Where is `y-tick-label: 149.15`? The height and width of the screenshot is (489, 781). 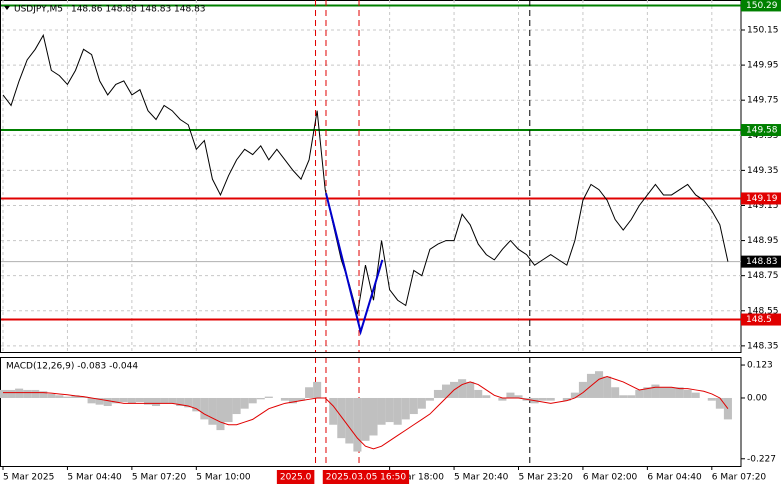 y-tick-label: 149.15 is located at coordinates (763, 206).